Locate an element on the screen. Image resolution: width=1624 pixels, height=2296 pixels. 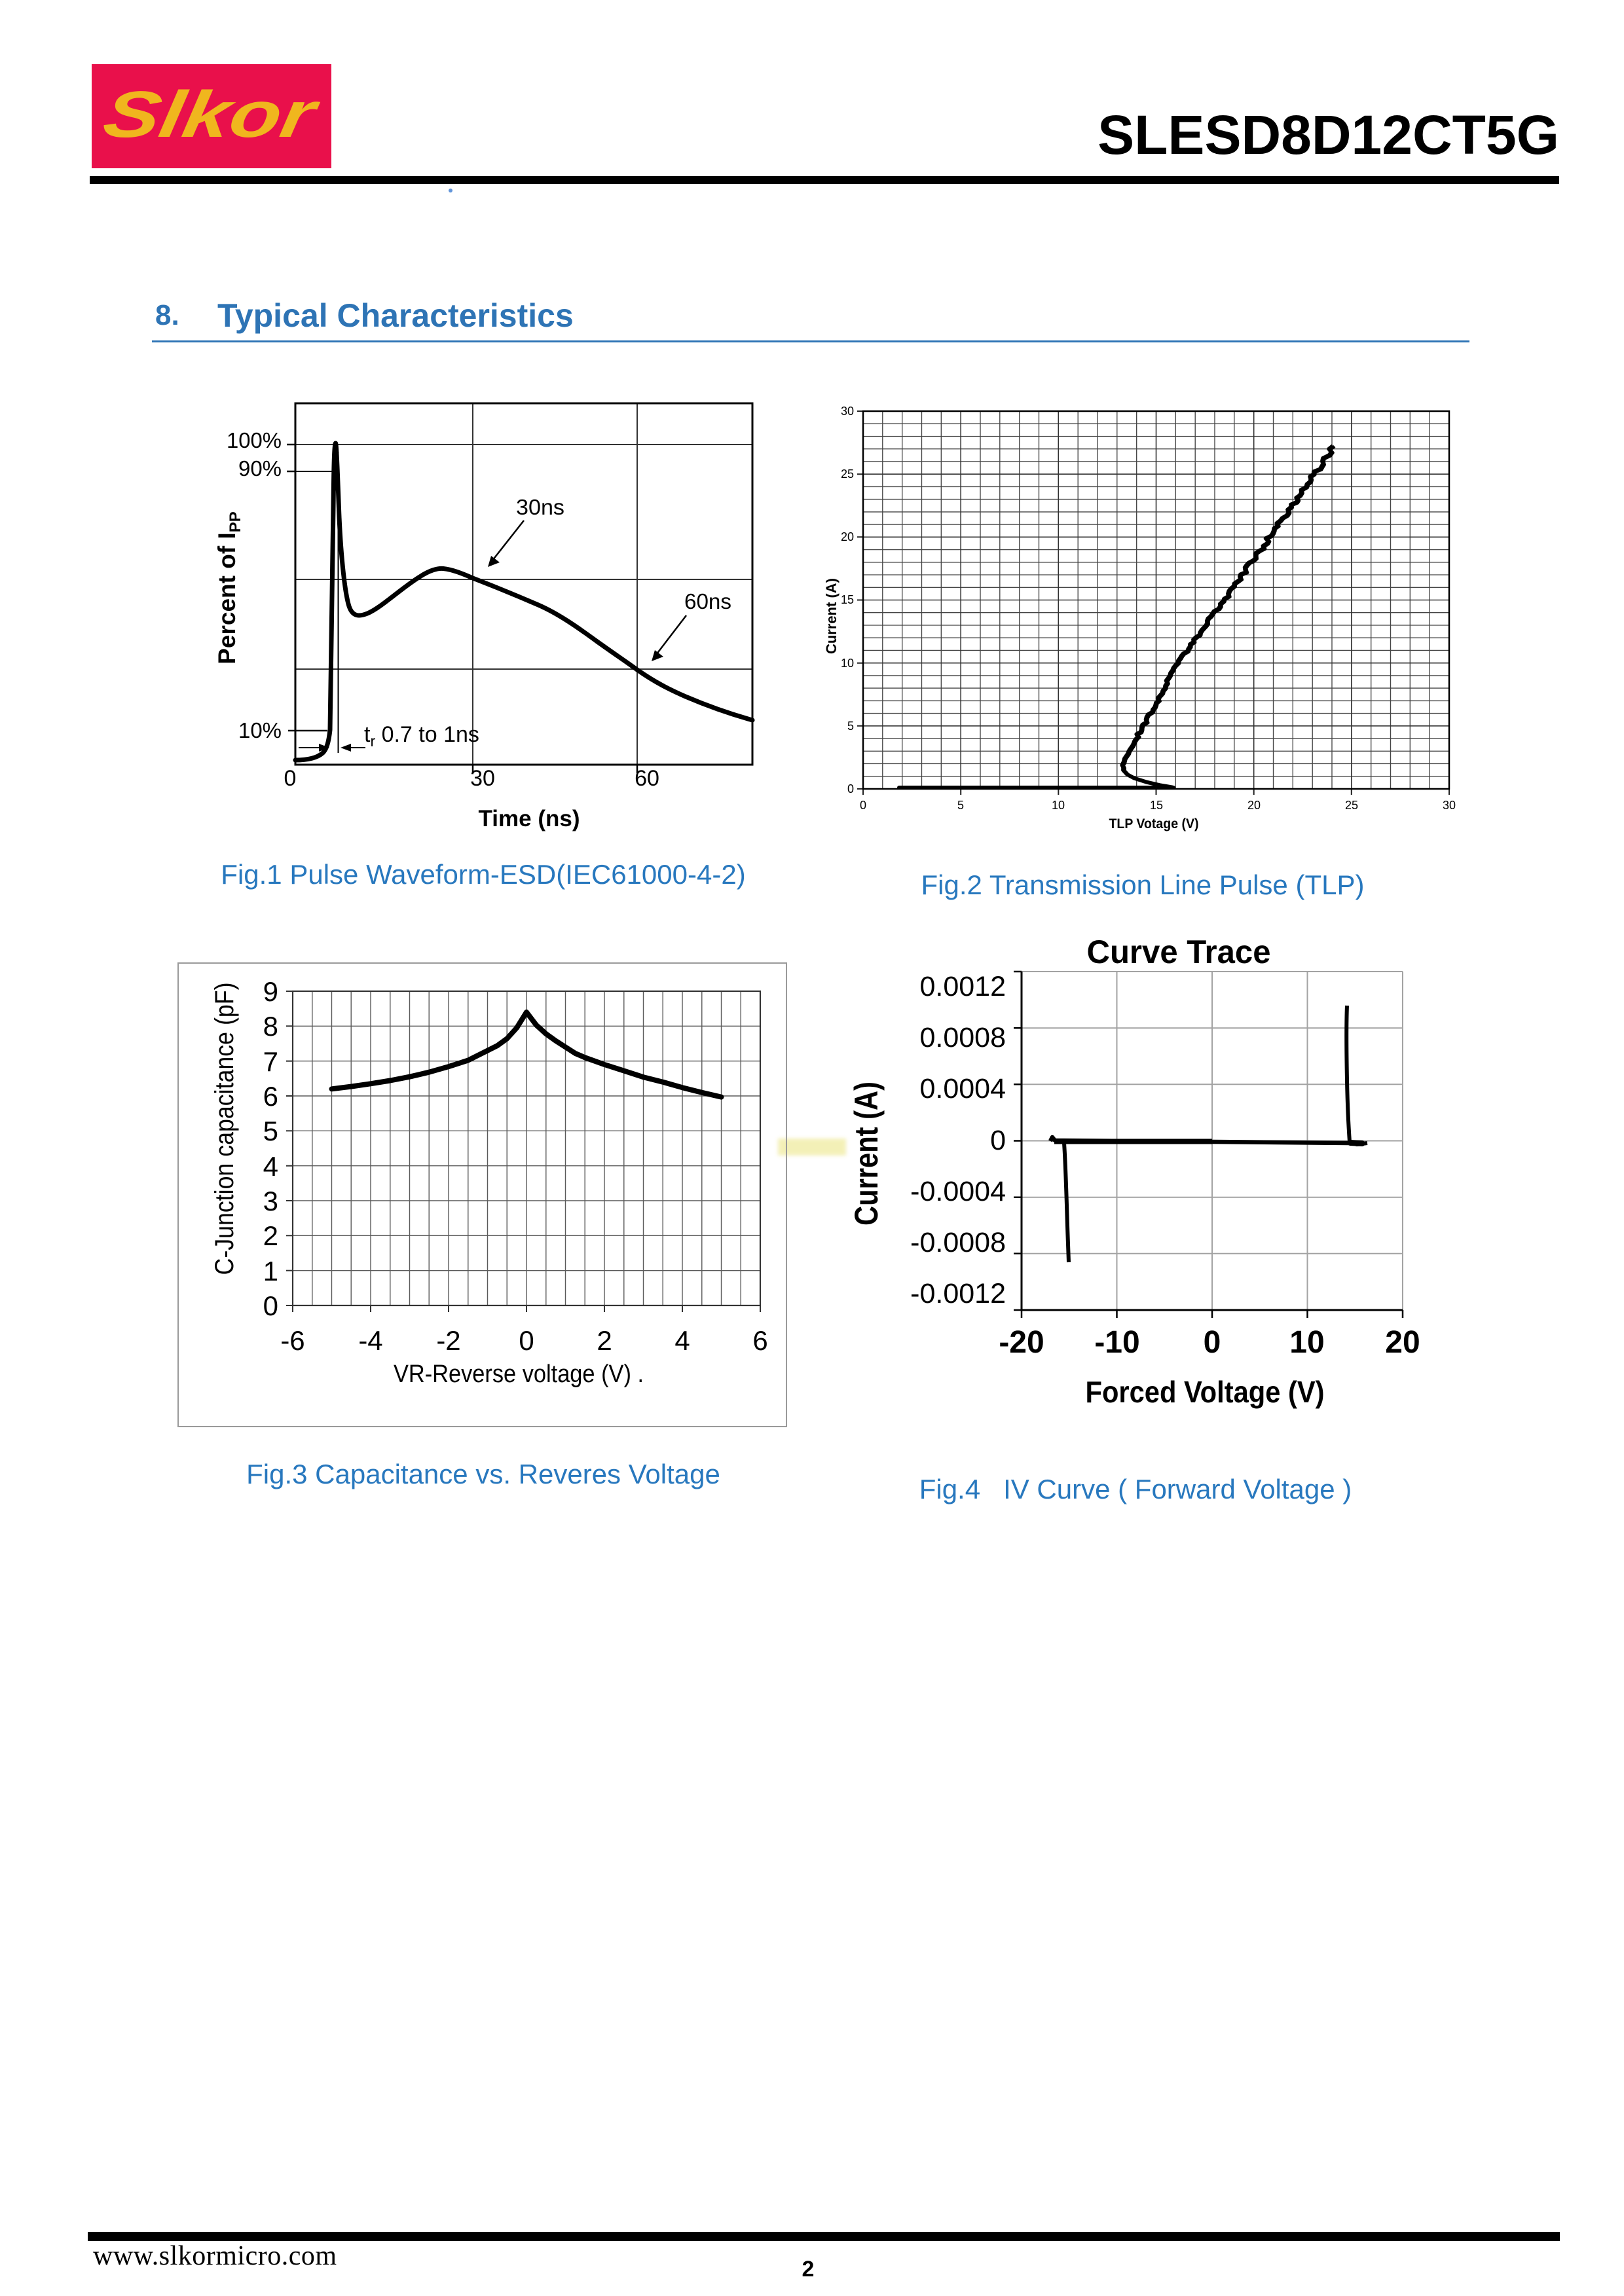
svg-text: 60 is located at coordinates (647, 778).